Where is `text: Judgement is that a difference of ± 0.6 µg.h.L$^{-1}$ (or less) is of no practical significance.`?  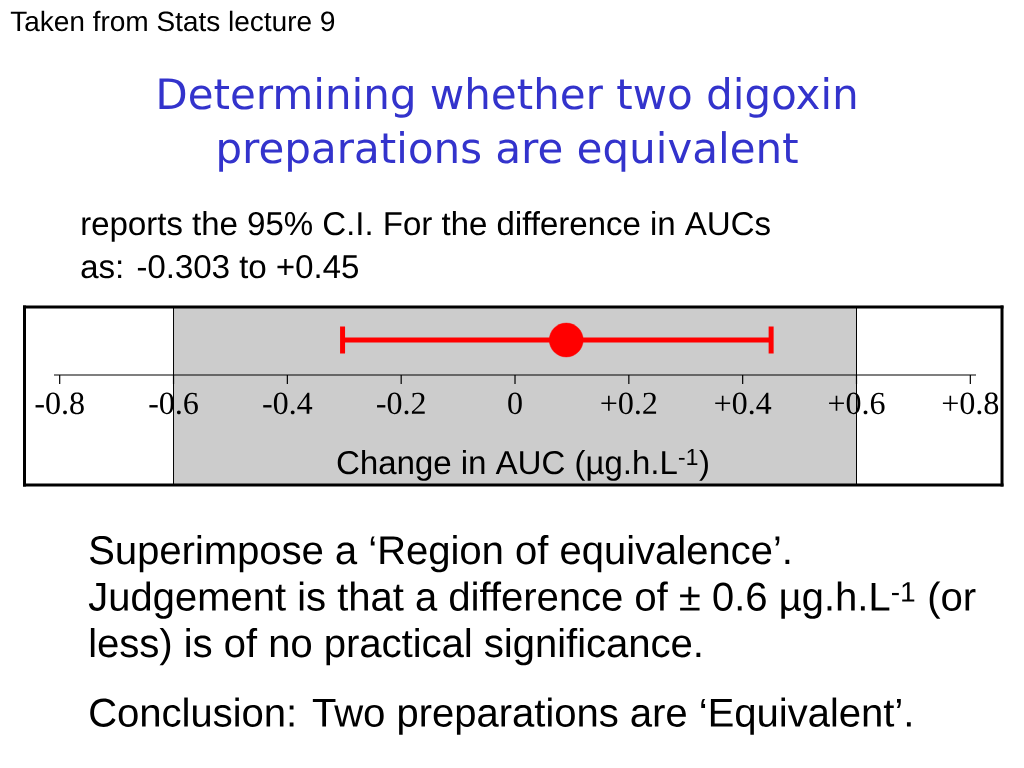
text: Judgement is that a difference of ± 0.6 µg.h.L$^{-1}$ (or less) is of no practical significance. is located at coordinates (532, 623).